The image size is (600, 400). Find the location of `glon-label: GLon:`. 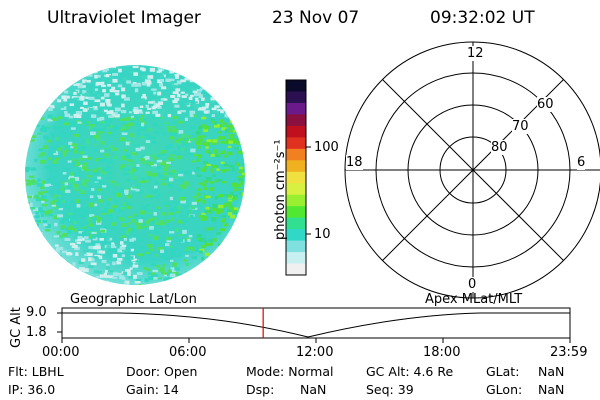

glon-label: GLon: is located at coordinates (504, 389).